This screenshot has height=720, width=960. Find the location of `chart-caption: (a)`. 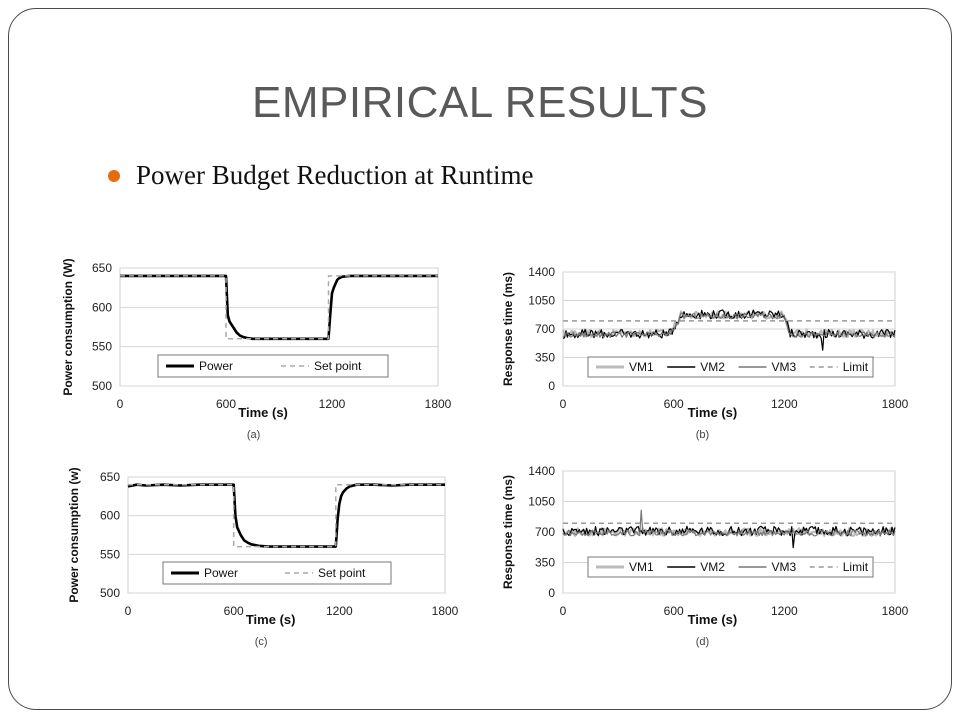

chart-caption: (a) is located at coordinates (253, 435).